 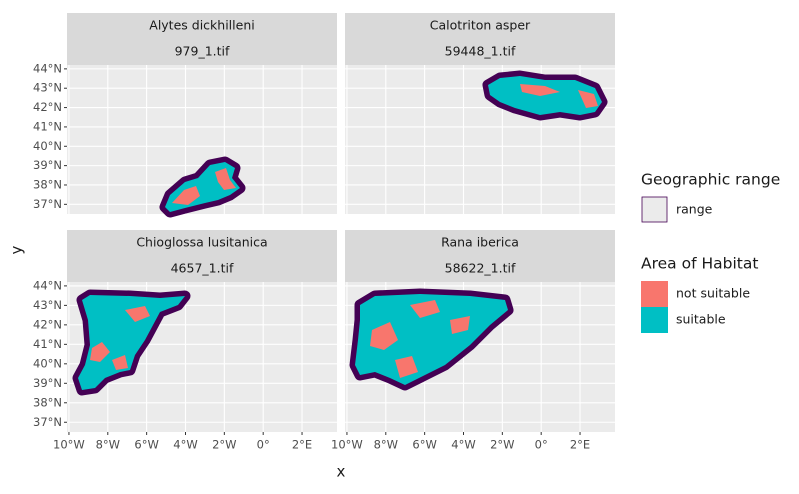 What do you see at coordinates (202, 51) in the screenshot?
I see `strip-subtitle: 979_1.tif` at bounding box center [202, 51].